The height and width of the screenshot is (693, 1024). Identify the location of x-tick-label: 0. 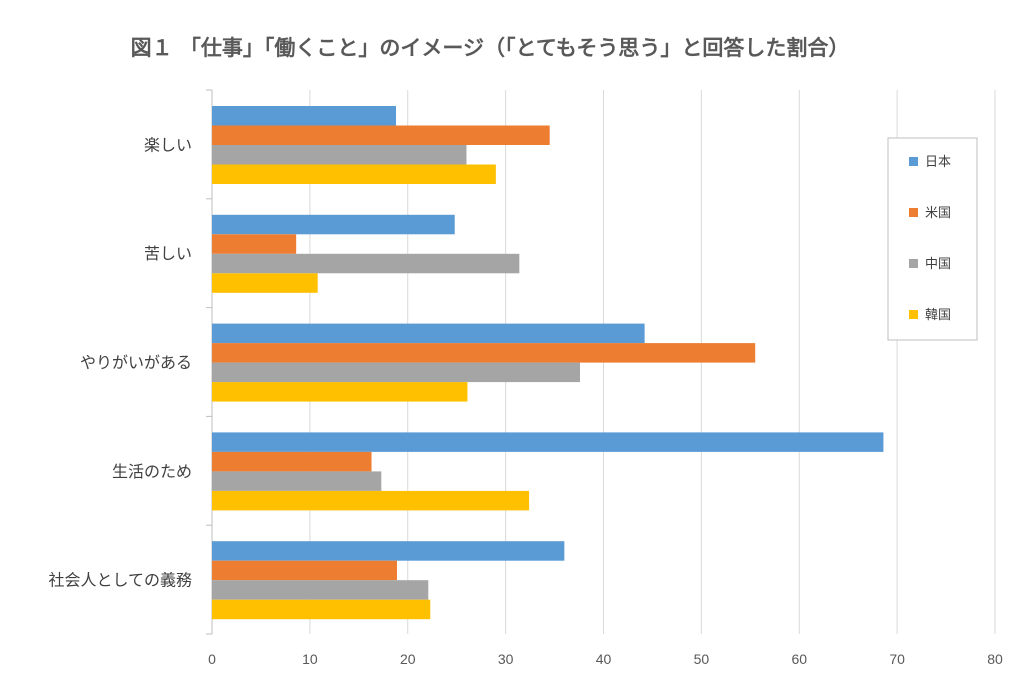
(212, 659).